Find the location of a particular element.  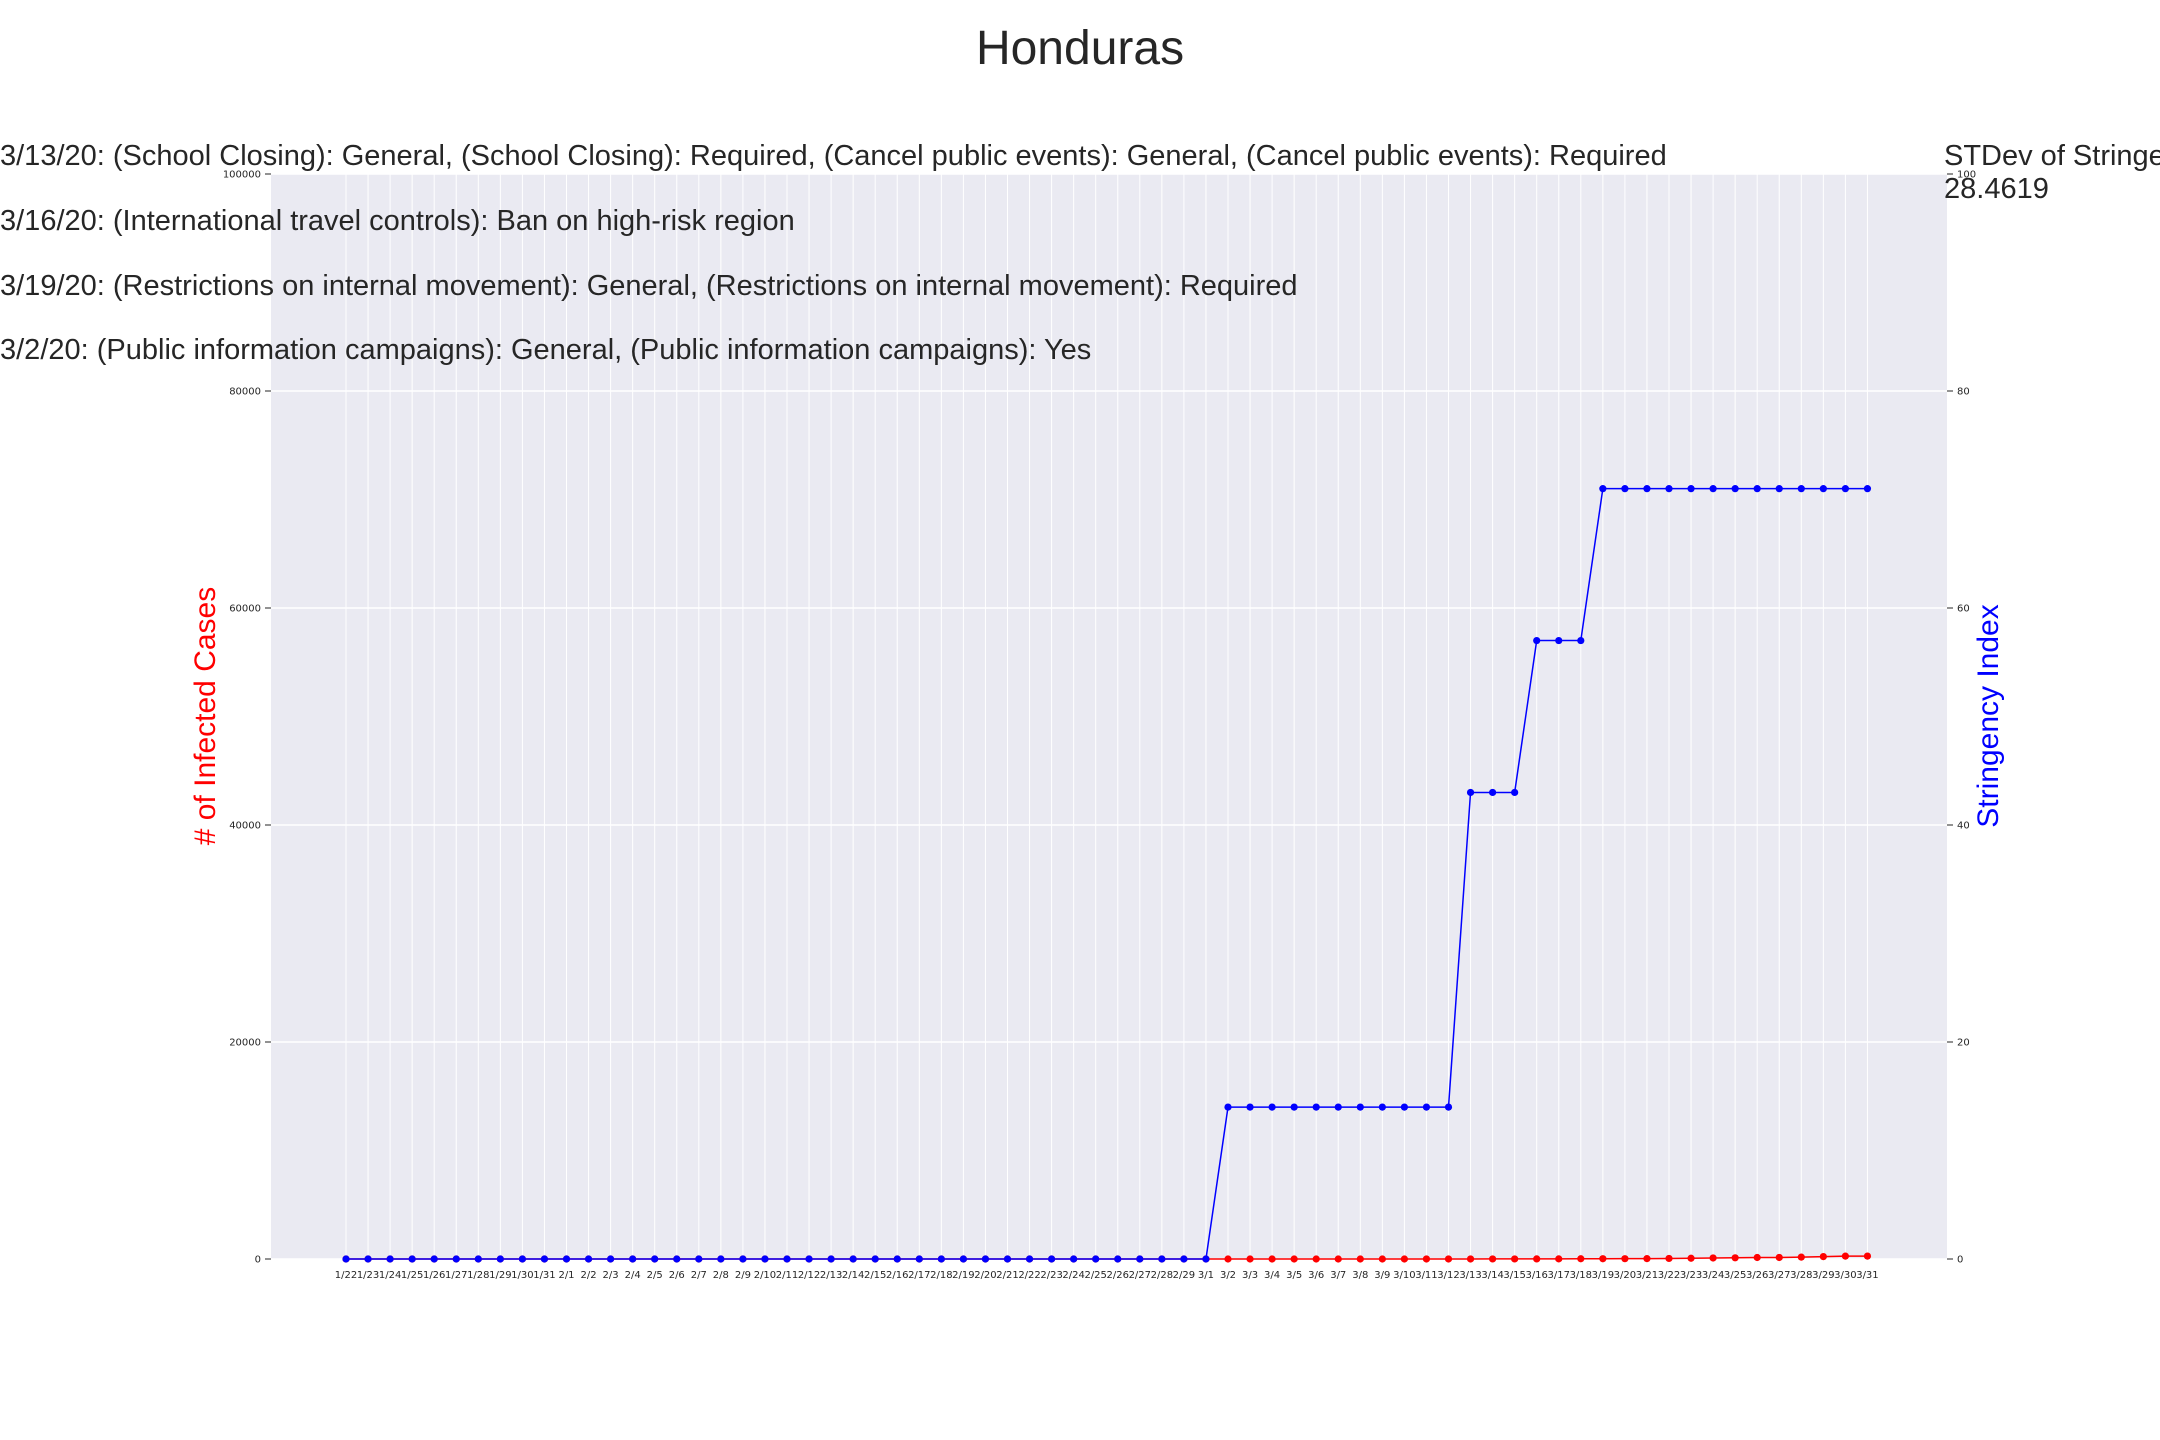

xtick-label: 3/24 is located at coordinates (1713, 1275).